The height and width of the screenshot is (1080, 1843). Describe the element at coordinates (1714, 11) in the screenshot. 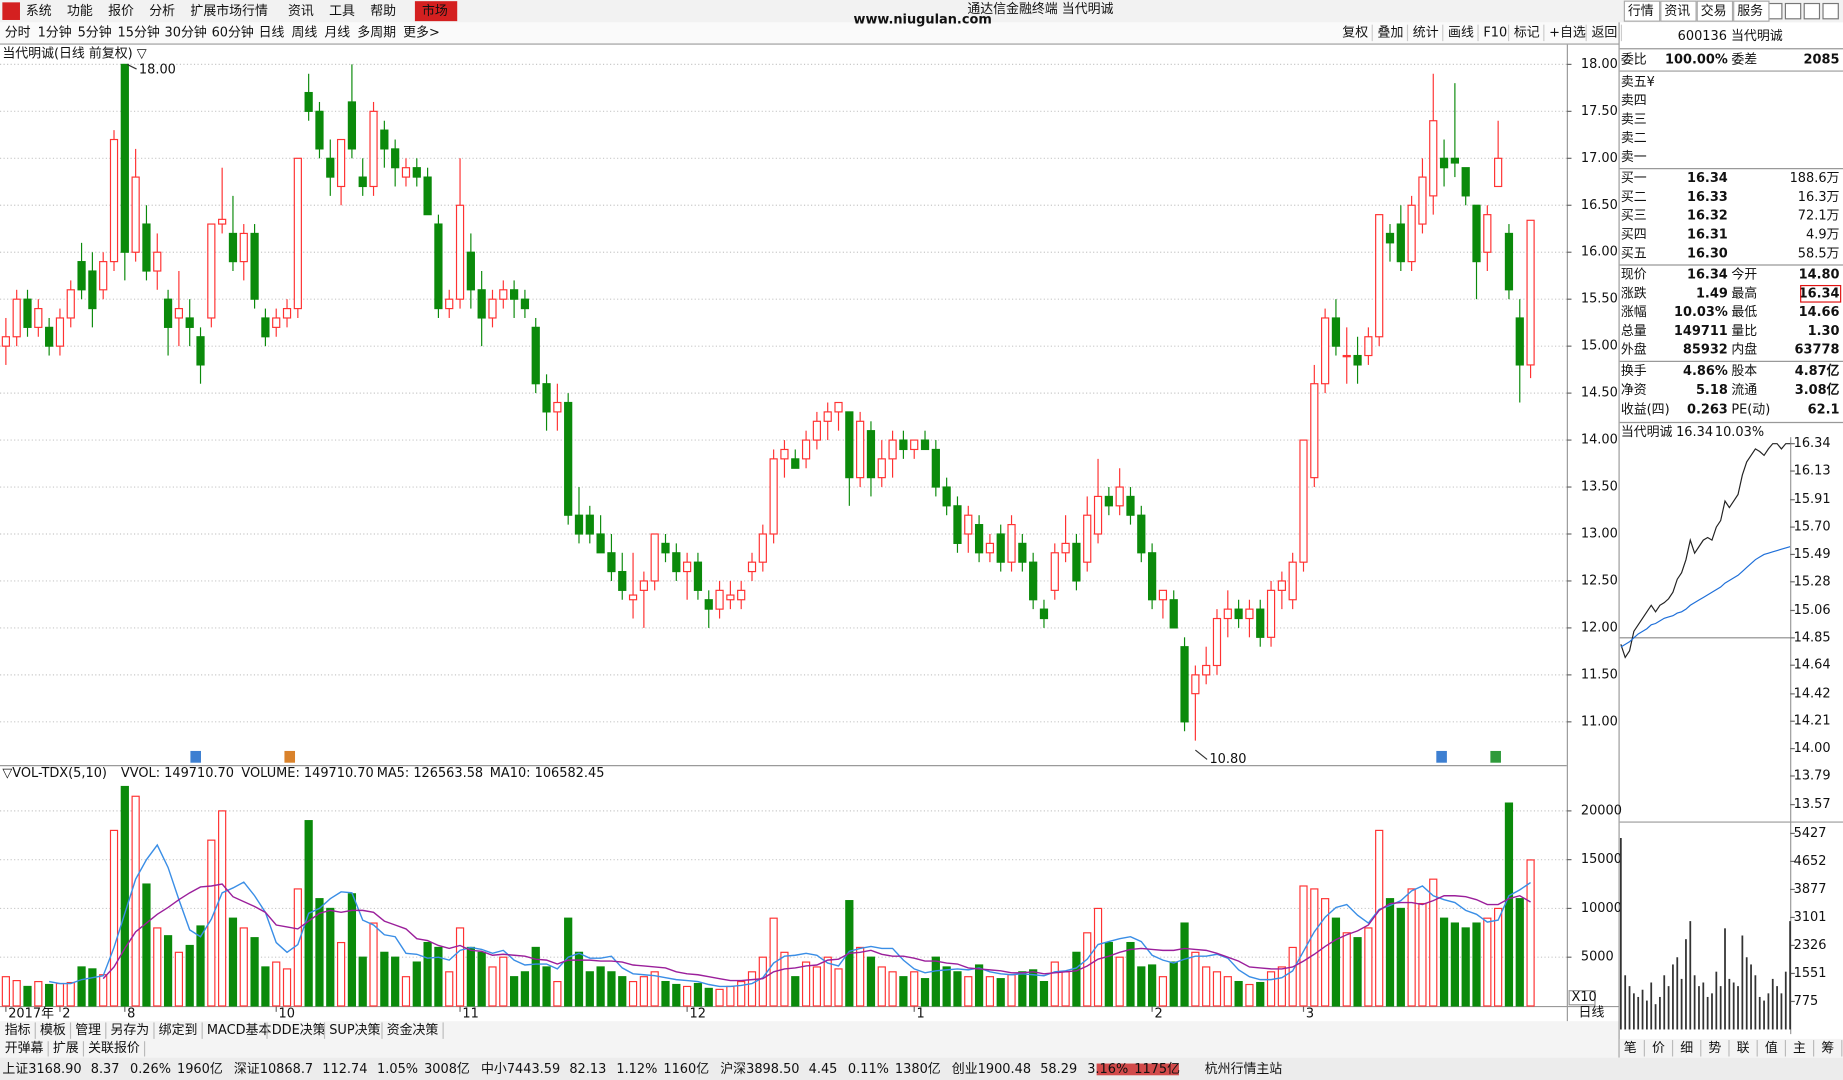

I see `top-button-label: 交易` at that location.